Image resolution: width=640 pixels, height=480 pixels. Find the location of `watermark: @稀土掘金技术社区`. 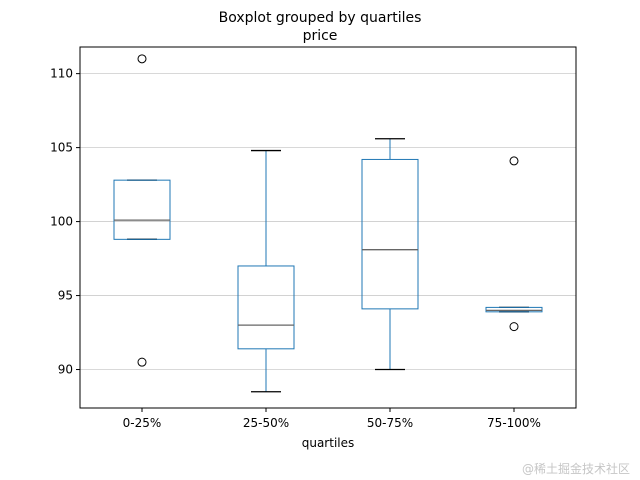

watermark: @稀土掘金技术社区 is located at coordinates (576, 468).